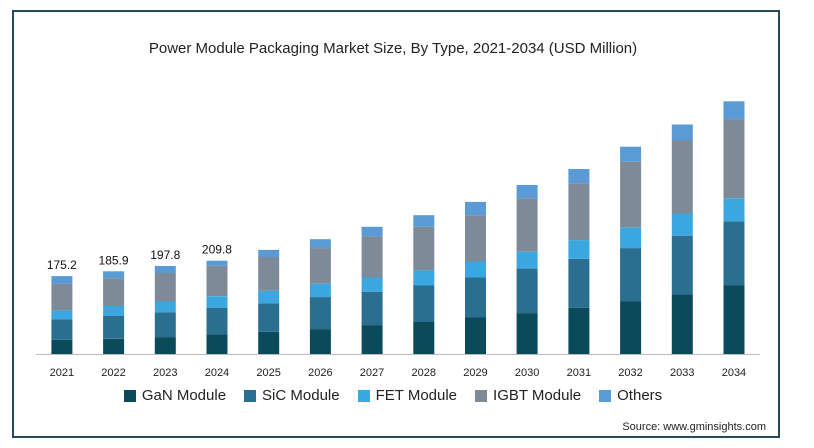 This screenshot has width=814, height=448. I want to click on legend-item: SiC Module, so click(292, 395).